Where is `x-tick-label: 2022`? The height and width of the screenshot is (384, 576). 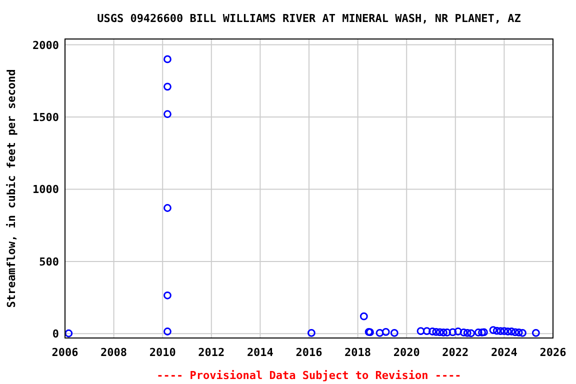
x-tick-label: 2022 is located at coordinates (455, 352).